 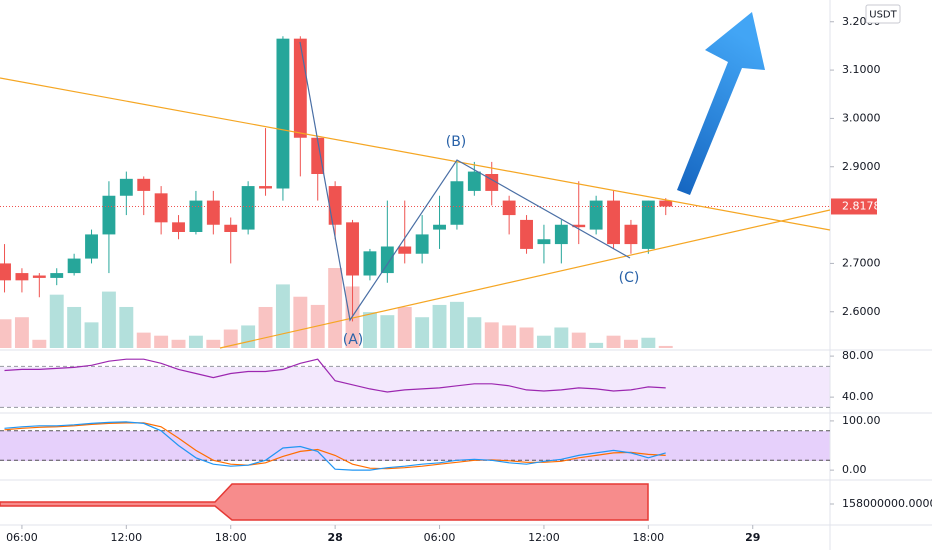 I want to click on rsi-line, so click(x=335, y=375).